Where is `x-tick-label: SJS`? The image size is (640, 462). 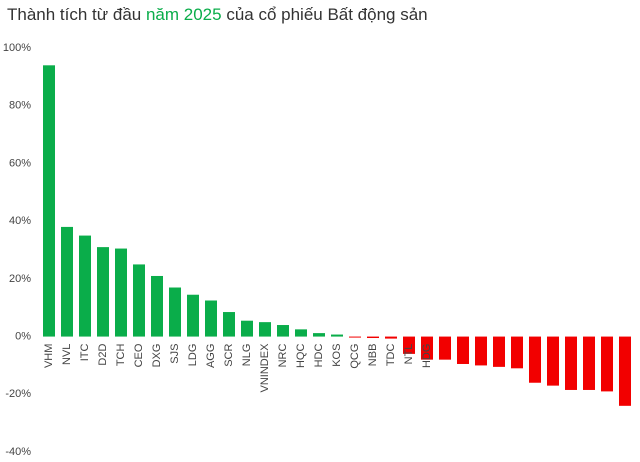 x-tick-label: SJS is located at coordinates (175, 354).